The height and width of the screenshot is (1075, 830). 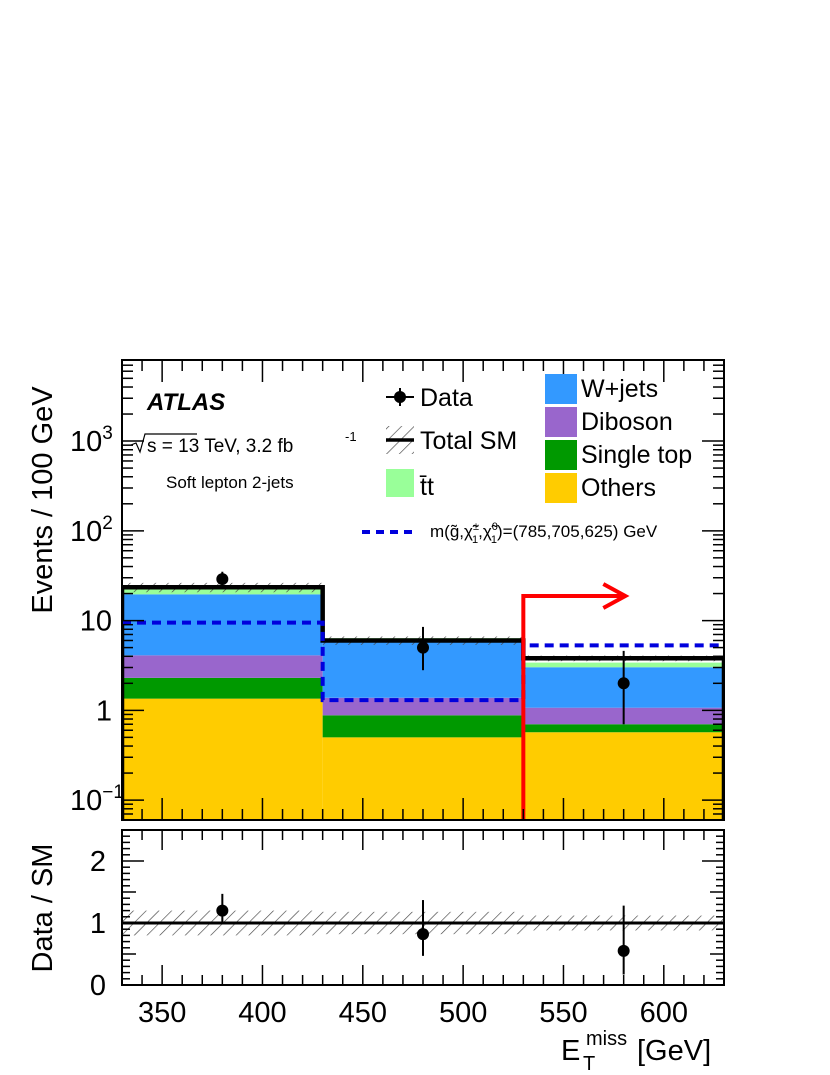 What do you see at coordinates (91, 530) in the screenshot?
I see `y-tick-label-3: 10²` at bounding box center [91, 530].